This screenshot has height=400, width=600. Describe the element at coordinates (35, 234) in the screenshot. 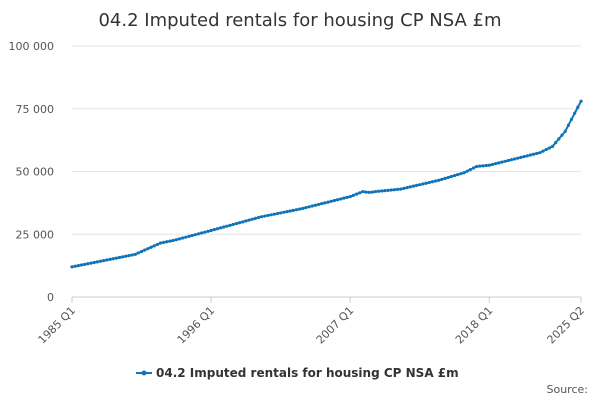

I see `y-tick-label: 25 000` at that location.